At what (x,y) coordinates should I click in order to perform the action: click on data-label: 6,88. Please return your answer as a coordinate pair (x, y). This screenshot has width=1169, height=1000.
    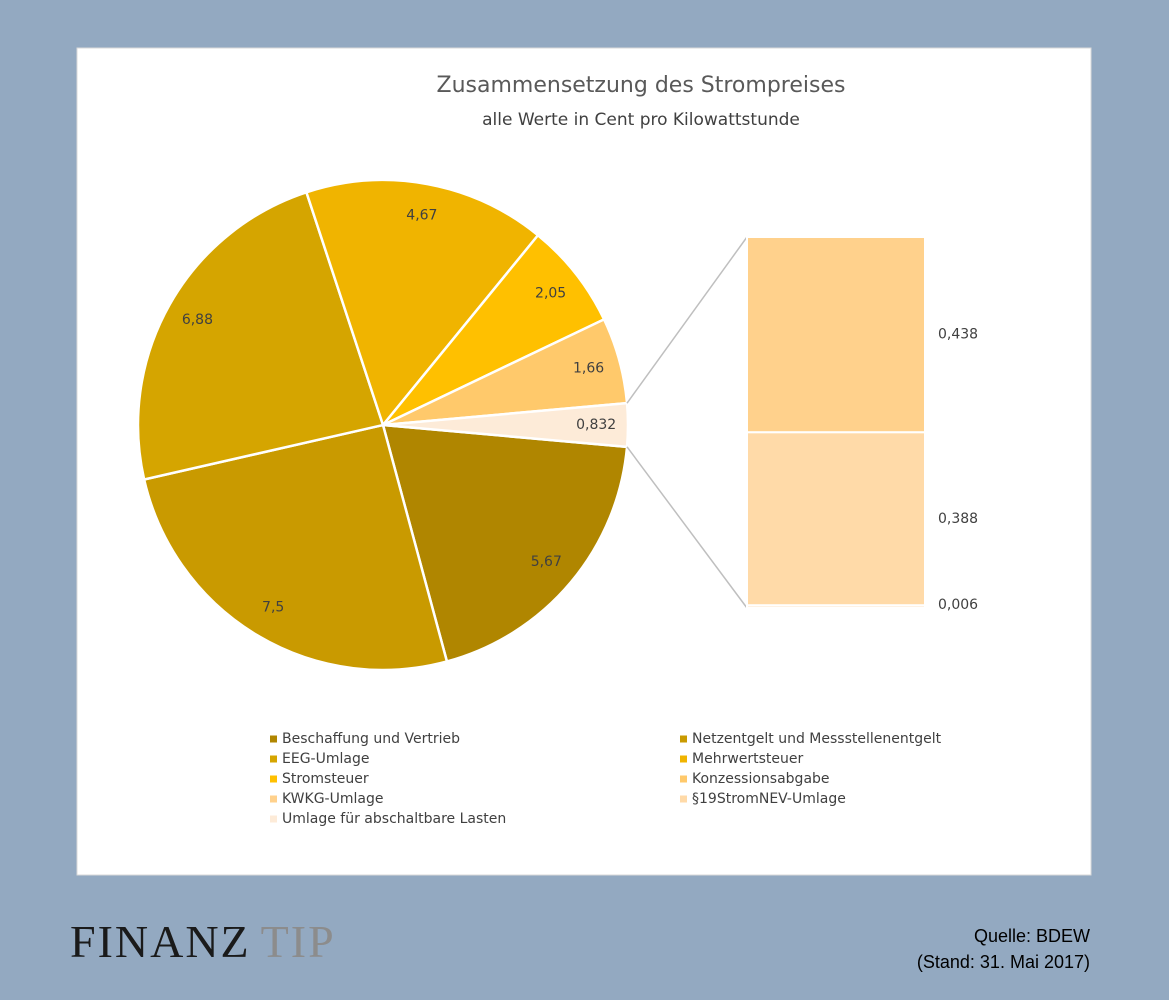
    Looking at the image, I should click on (197, 320).